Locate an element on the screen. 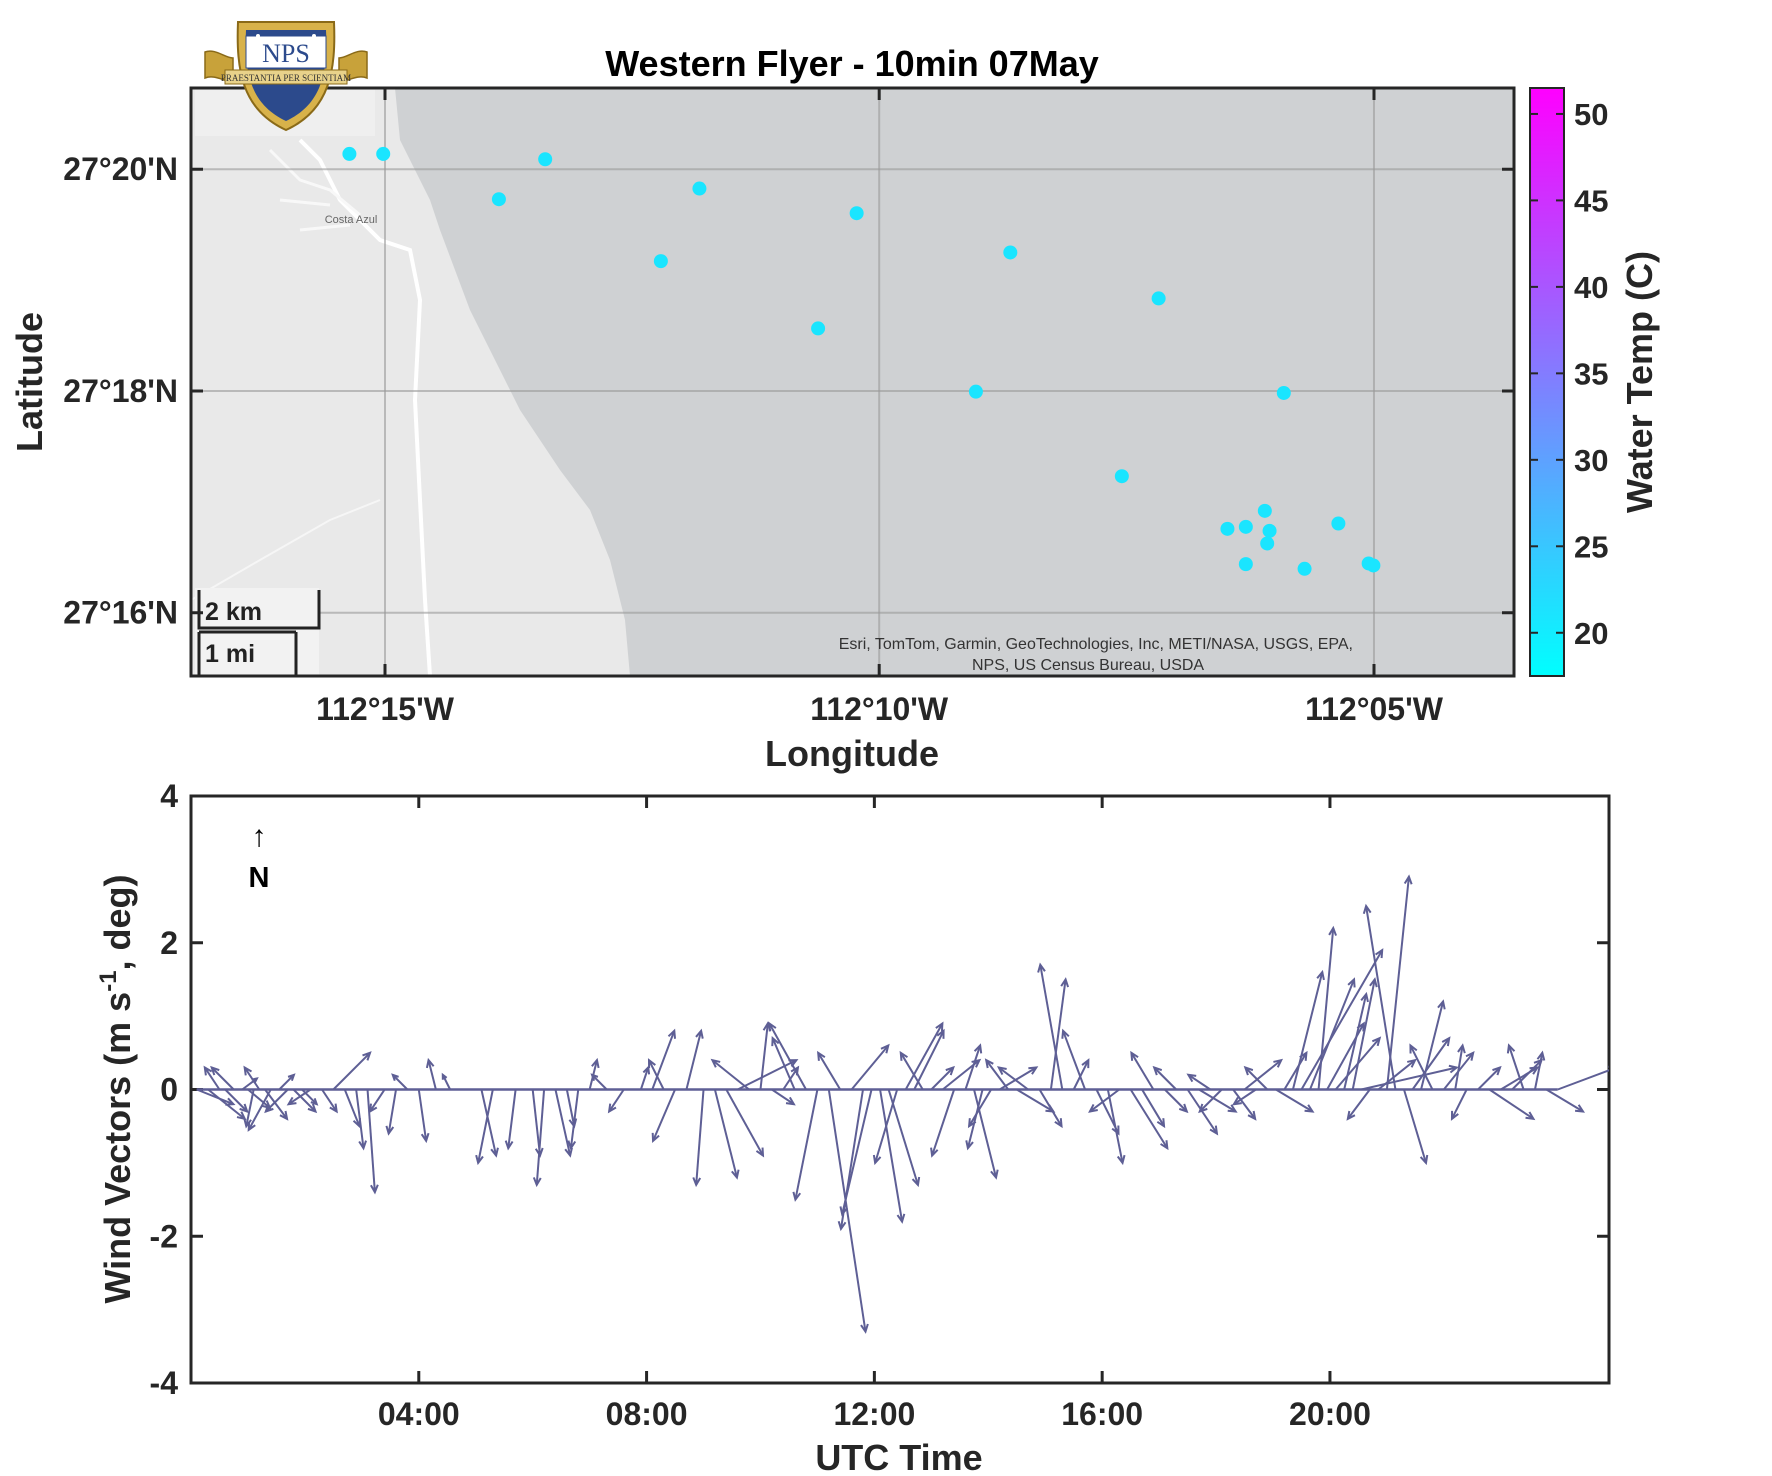 This screenshot has height=1476, width=1772. wind-ytick-label: 2 is located at coordinates (169, 943).